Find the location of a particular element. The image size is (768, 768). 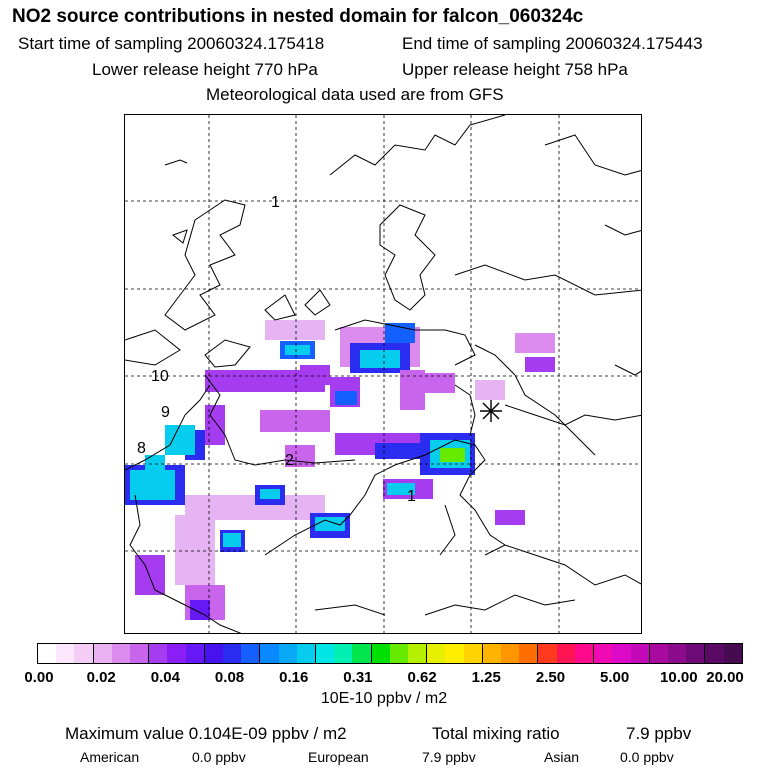

color-scale-tick-label: 0.04 is located at coordinates (165, 677).